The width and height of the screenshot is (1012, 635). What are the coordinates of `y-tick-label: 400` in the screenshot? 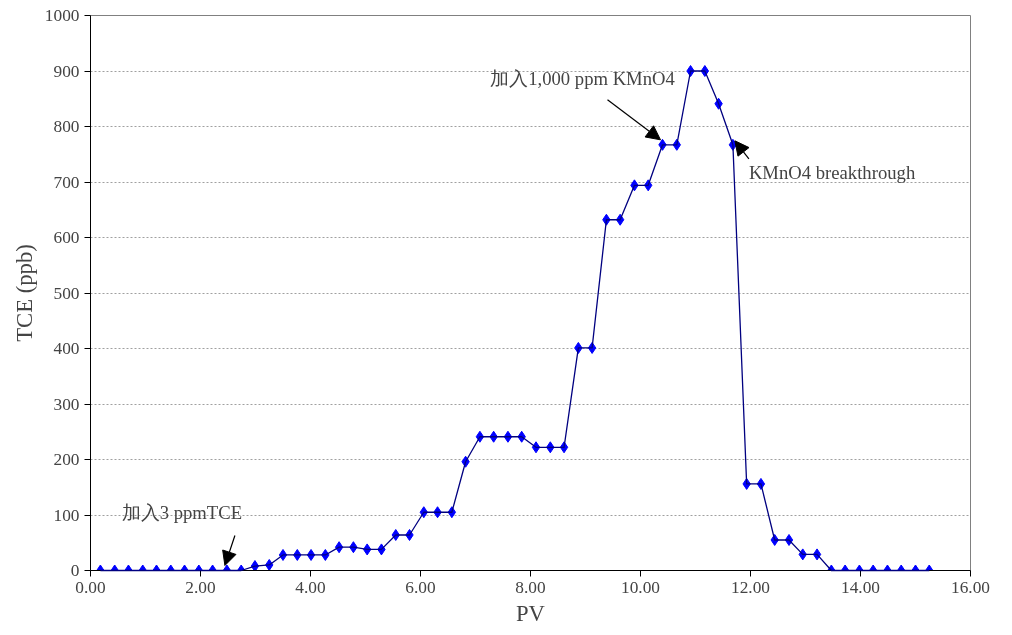 It's located at (66, 348).